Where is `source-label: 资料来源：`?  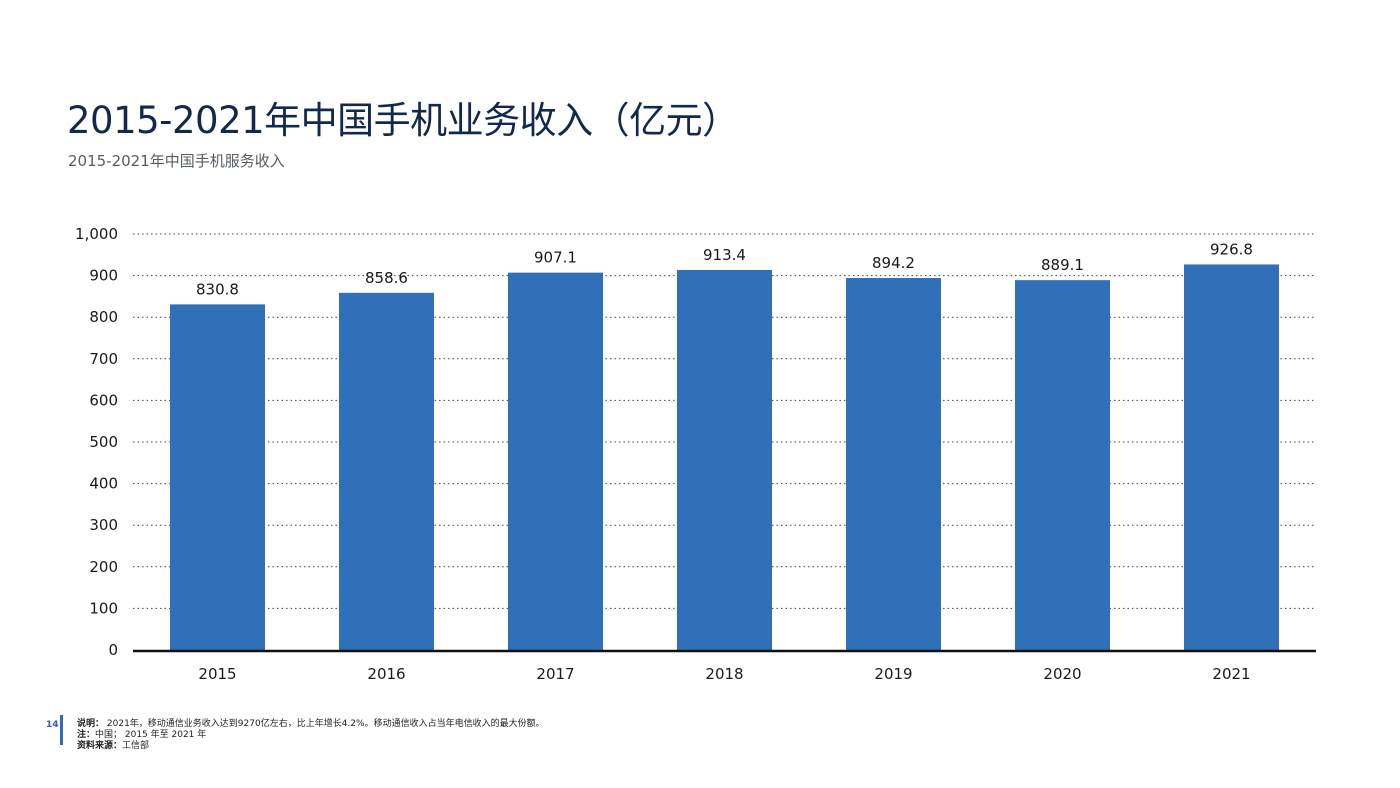
source-label: 资料来源： is located at coordinates (100, 746).